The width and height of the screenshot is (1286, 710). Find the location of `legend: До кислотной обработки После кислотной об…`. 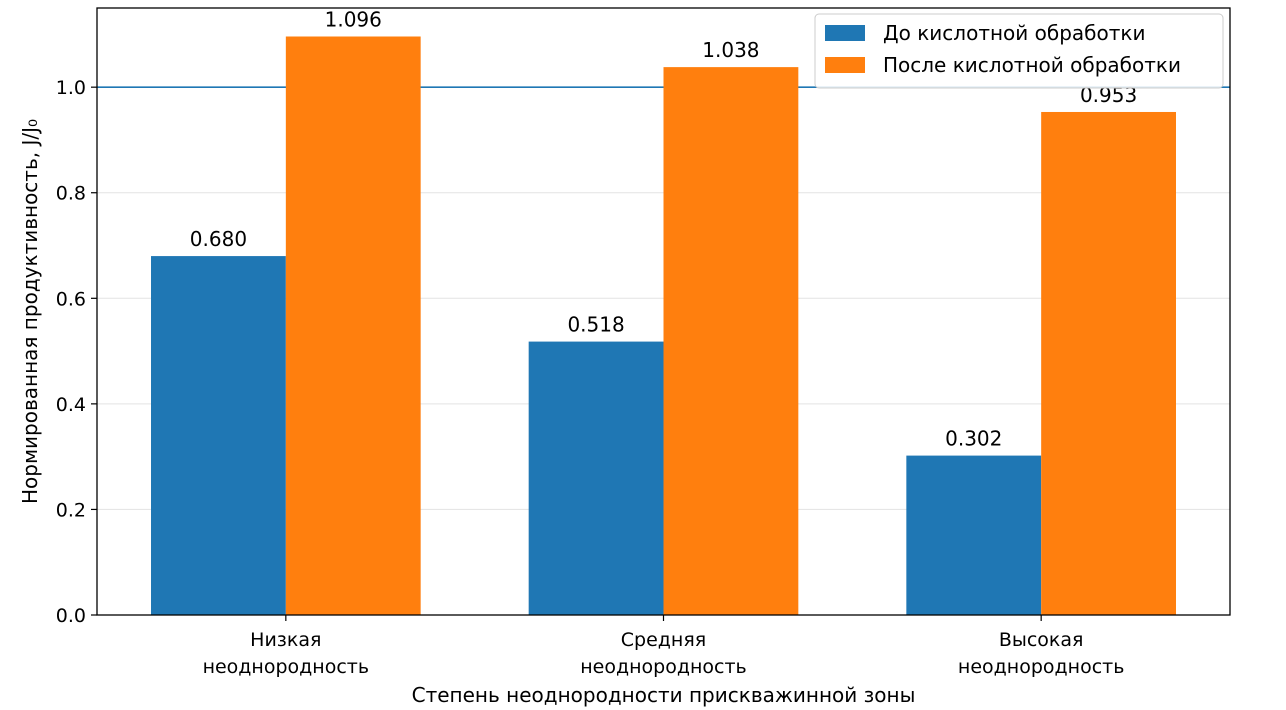

legend: До кислотной обработки После кислотной об… is located at coordinates (1019, 51).